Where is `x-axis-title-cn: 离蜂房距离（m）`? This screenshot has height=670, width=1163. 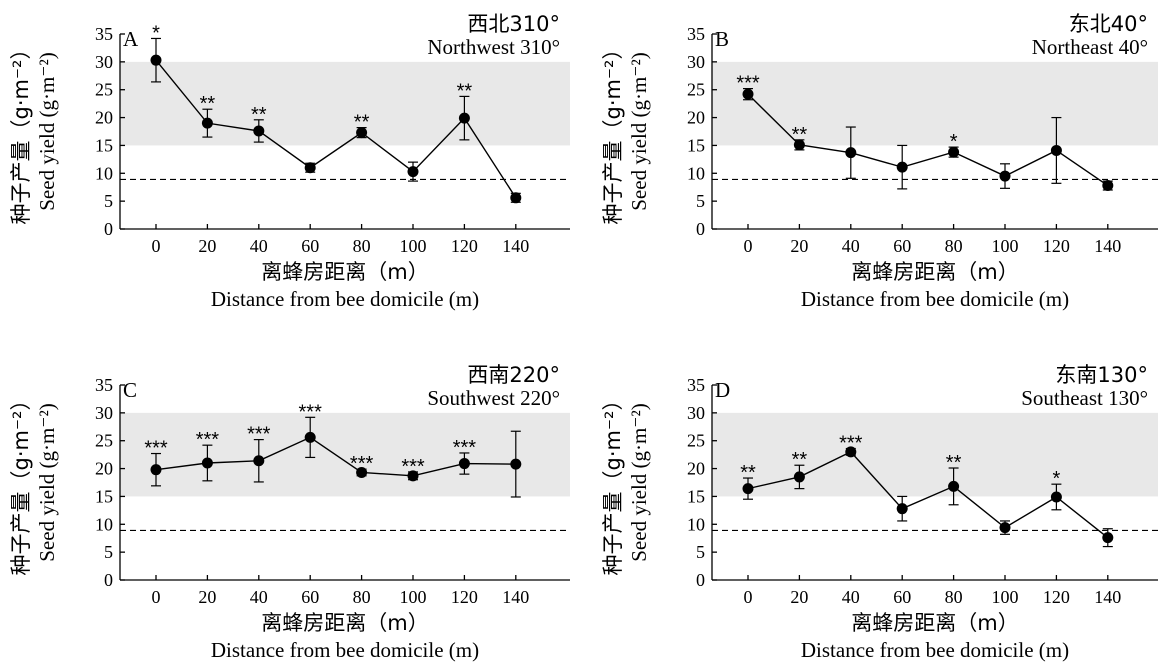 x-axis-title-cn: 离蜂房距离（m） is located at coordinates (344, 623).